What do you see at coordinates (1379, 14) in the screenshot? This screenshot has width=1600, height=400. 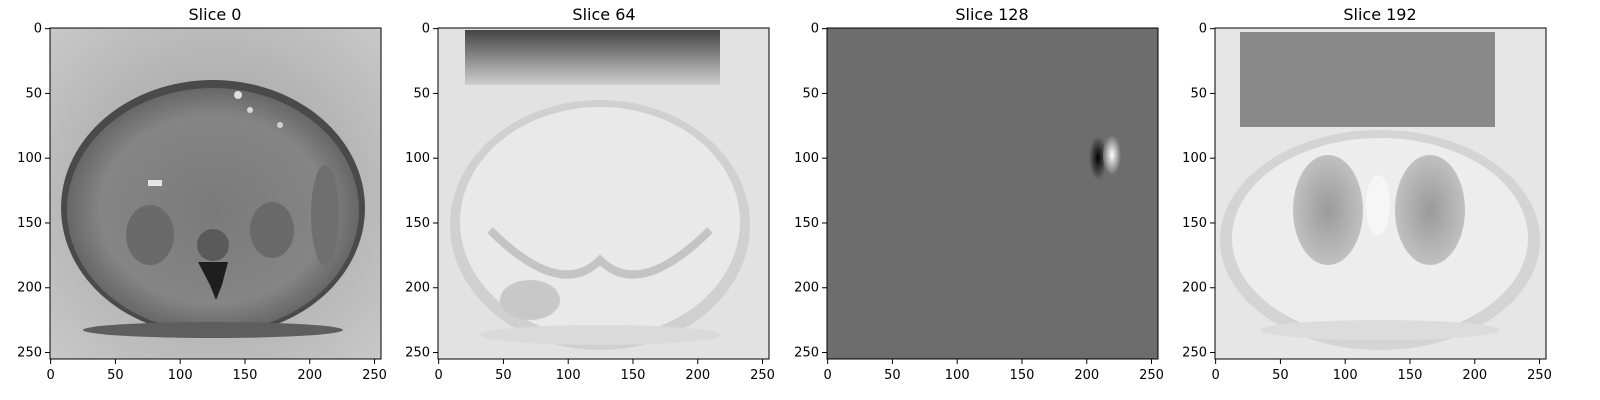 I see `panel-title: Slice 192` at bounding box center [1379, 14].